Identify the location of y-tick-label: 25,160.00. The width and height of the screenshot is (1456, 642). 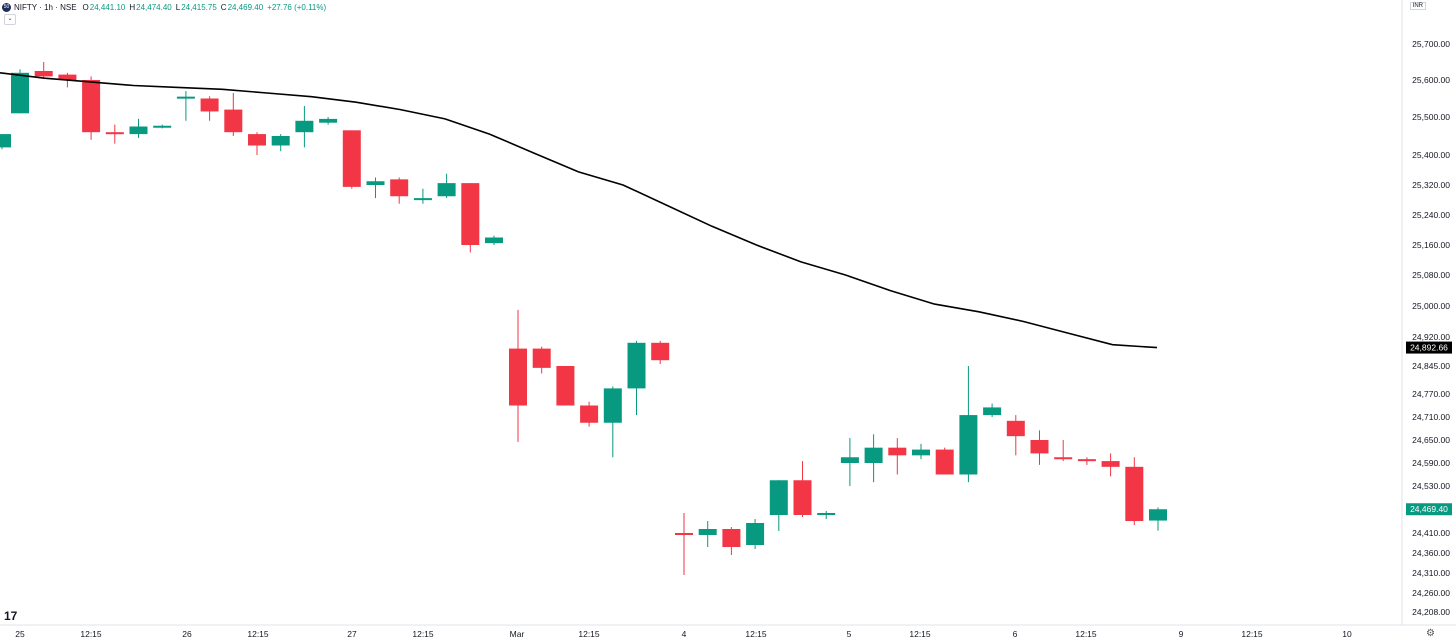
(1431, 245).